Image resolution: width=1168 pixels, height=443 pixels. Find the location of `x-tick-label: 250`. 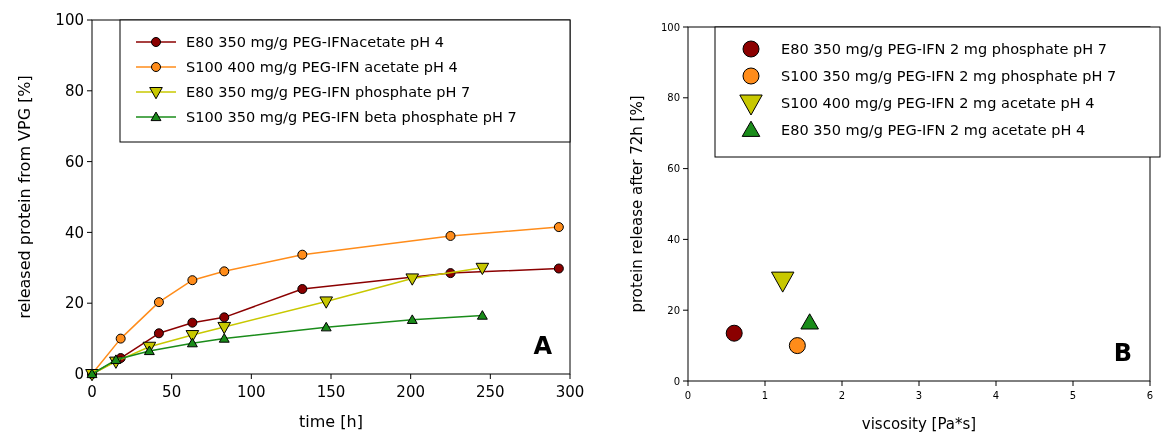

x-tick-label: 250 is located at coordinates (490, 392).